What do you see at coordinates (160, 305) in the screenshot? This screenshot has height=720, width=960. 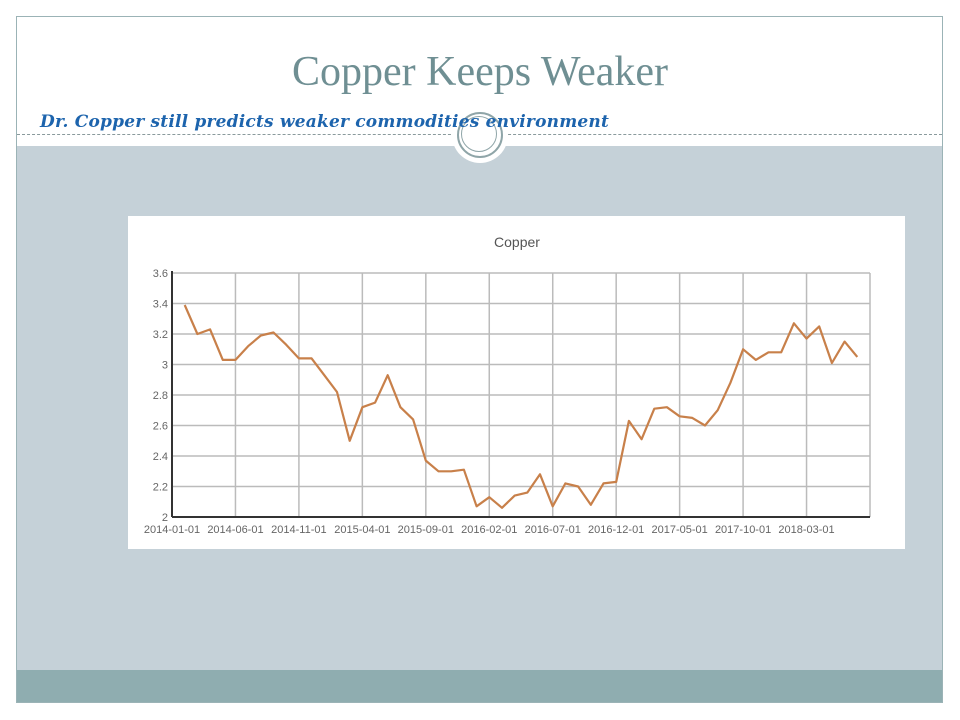 I see `y-tick-label: 3.4` at bounding box center [160, 305].